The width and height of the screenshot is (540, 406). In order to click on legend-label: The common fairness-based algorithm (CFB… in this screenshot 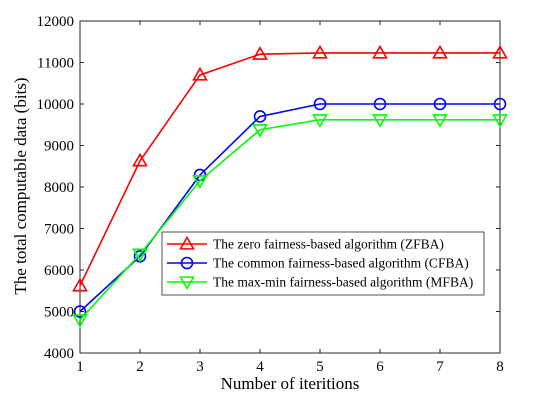, I will do `click(341, 263)`.